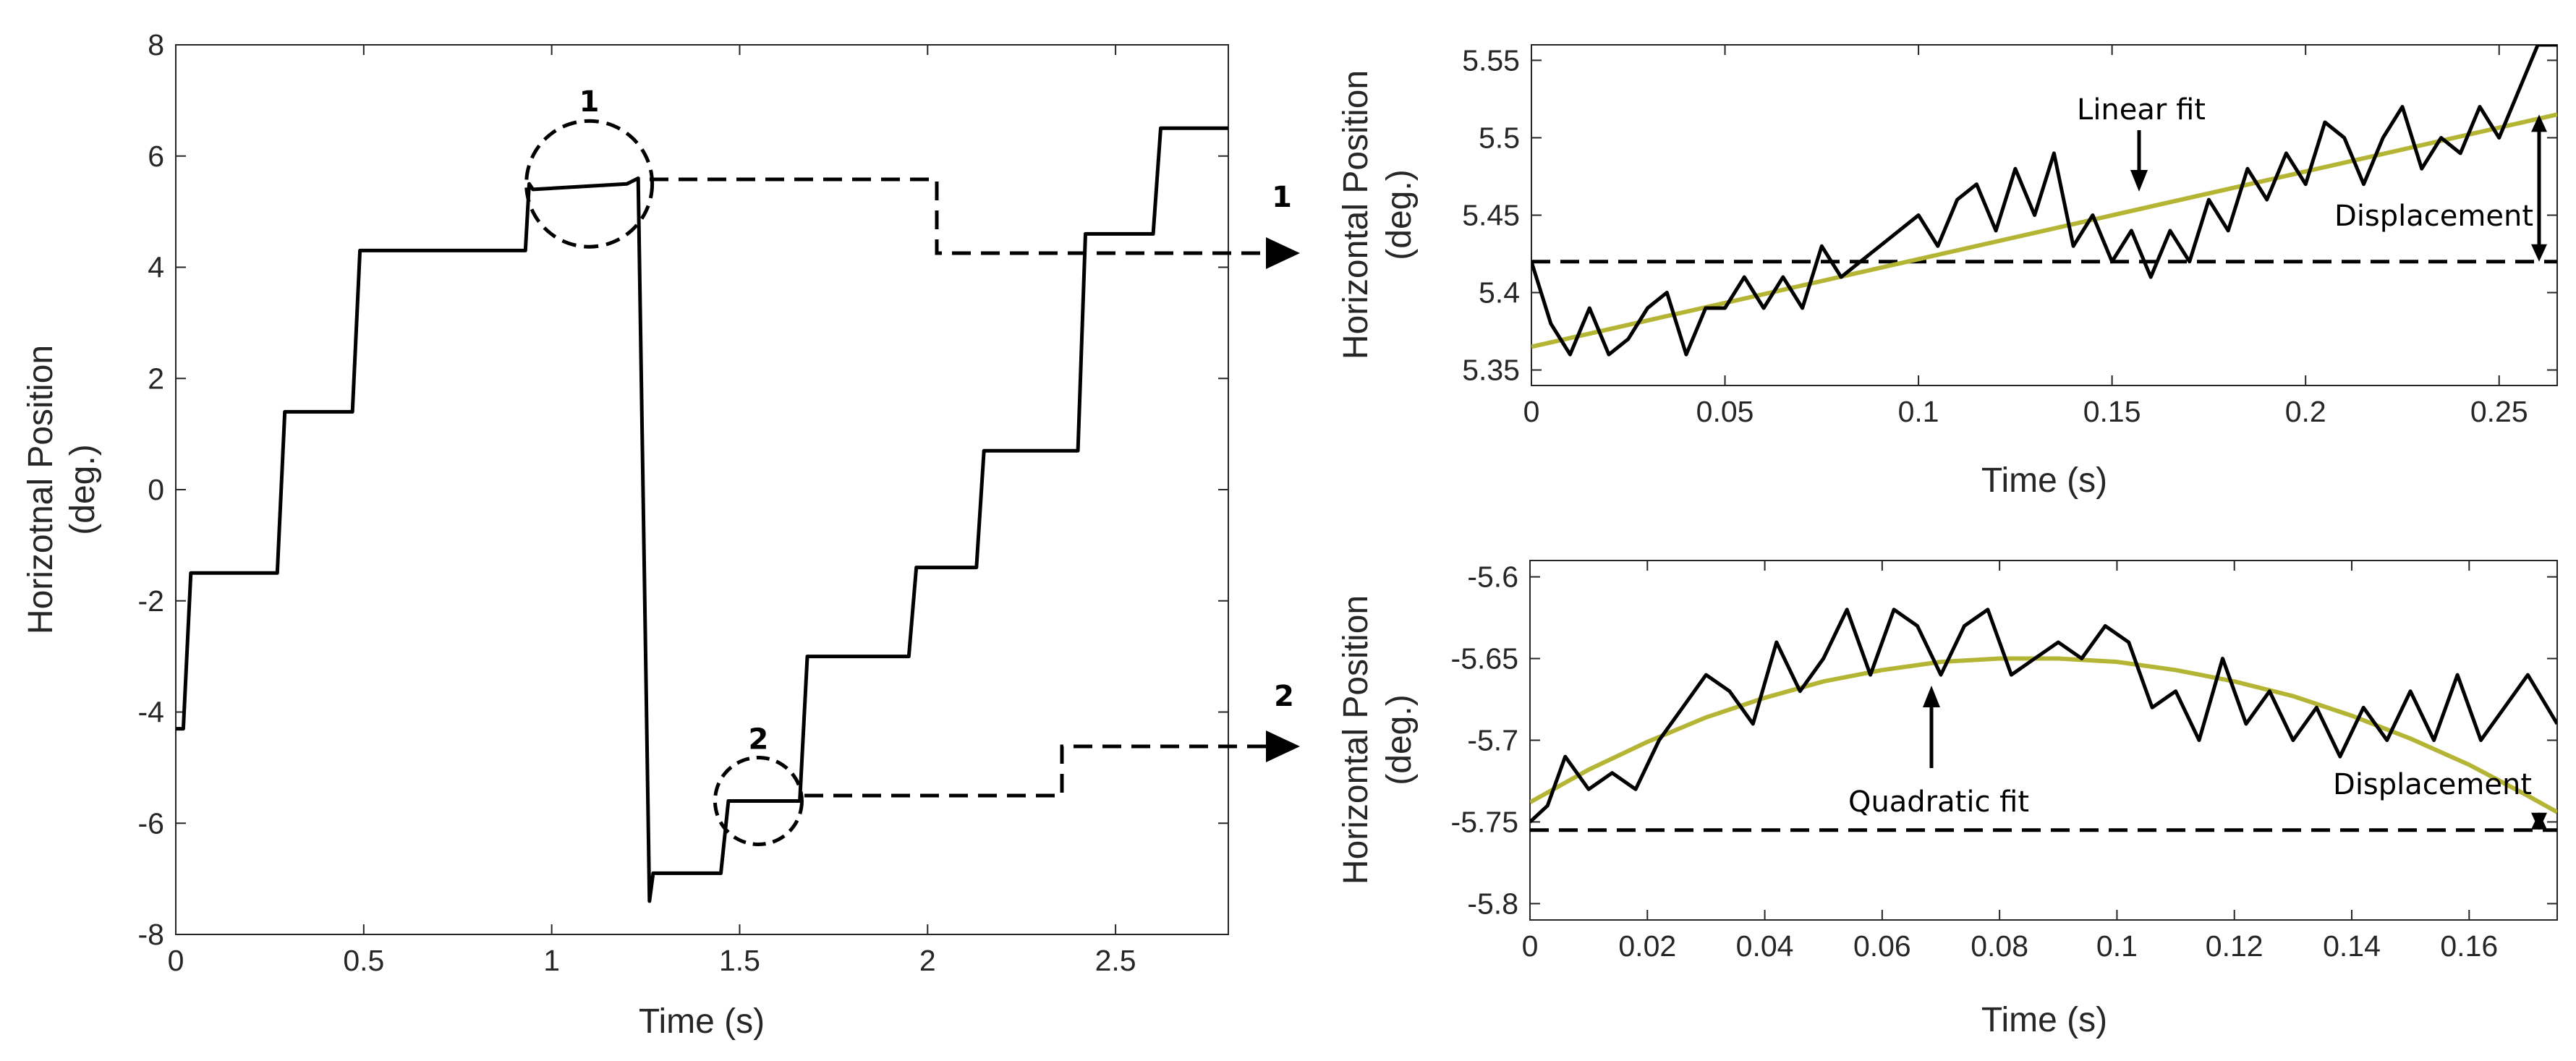 This screenshot has width=2576, height=1061. Describe the element at coordinates (1491, 370) in the screenshot. I see `zoom1-y-tick-label: 5.35` at that location.